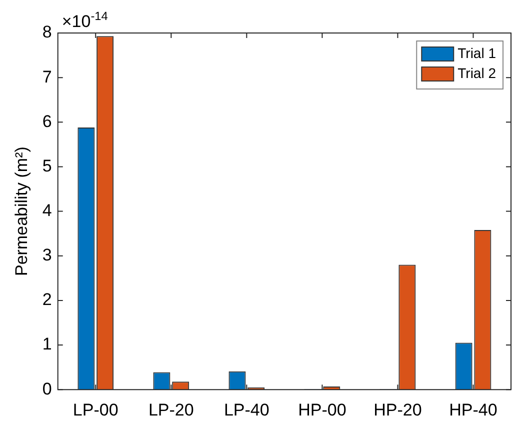  I want to click on y-tick-label: 5, so click(47, 166).